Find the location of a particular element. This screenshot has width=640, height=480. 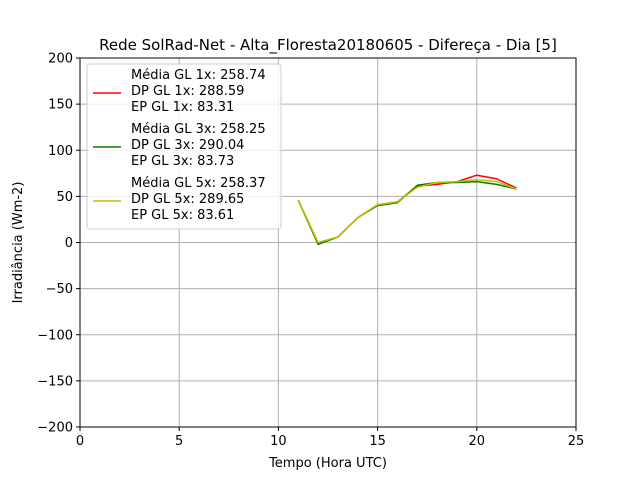

y-tick-label: 100 is located at coordinates (60, 151).